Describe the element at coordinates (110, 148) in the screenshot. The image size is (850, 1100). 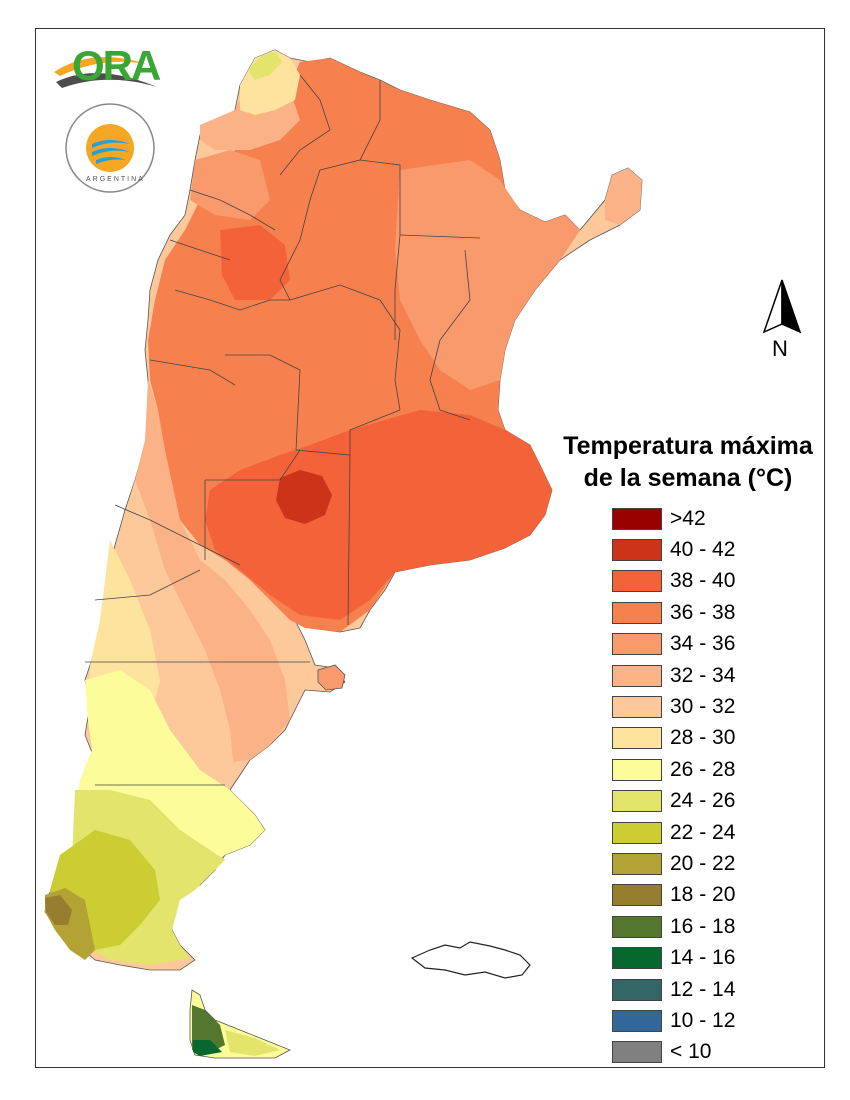
I see `smn-logo` at that location.